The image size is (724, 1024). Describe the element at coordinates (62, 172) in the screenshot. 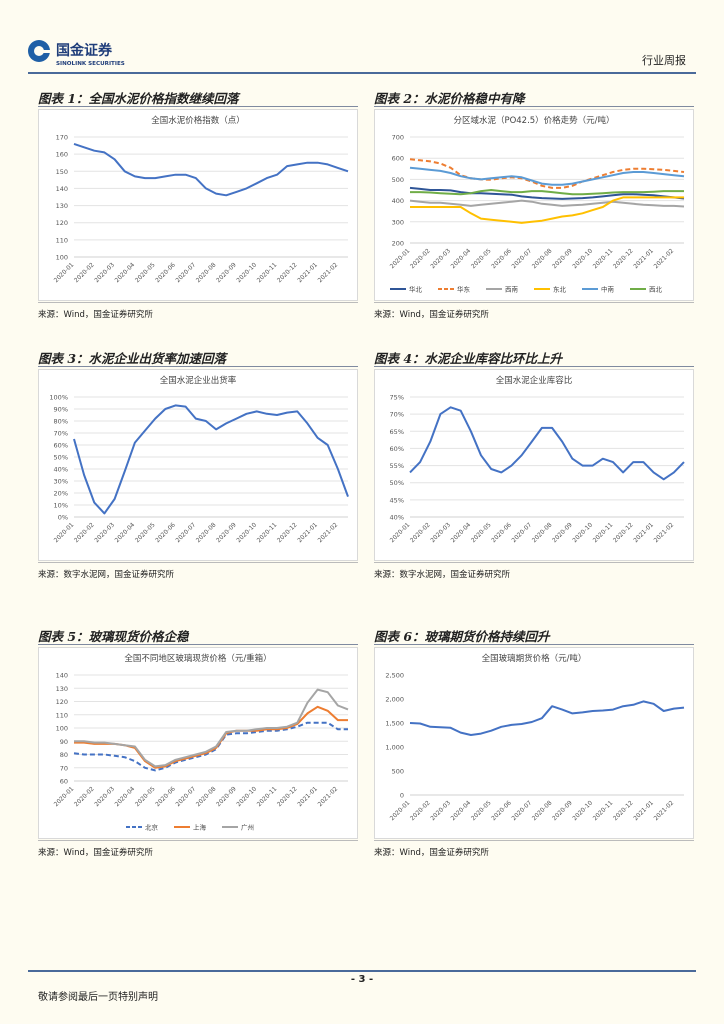

I see `y-tick-label: 150` at that location.